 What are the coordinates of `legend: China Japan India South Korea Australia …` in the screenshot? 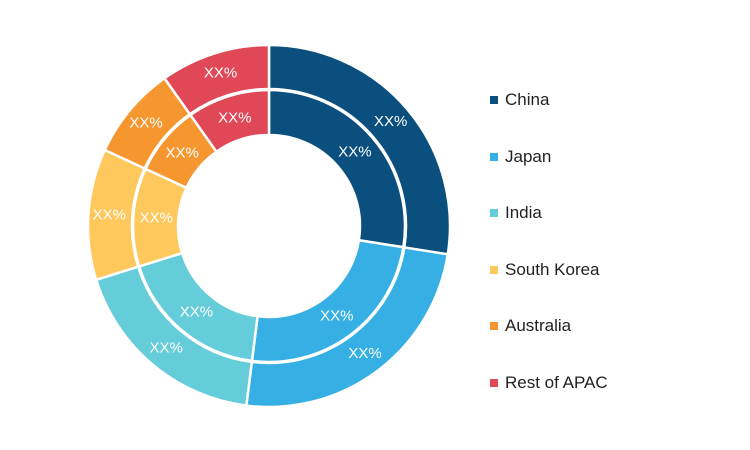 It's located at (549, 241).